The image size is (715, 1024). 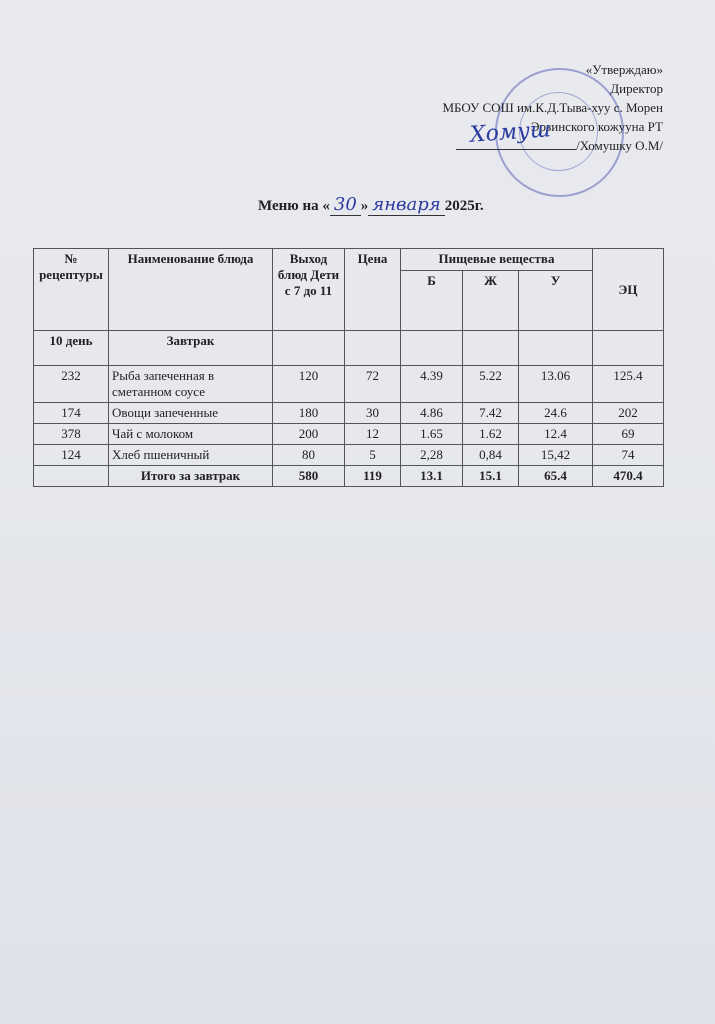 I want to click on u-cell: 24.6, so click(x=555, y=413).